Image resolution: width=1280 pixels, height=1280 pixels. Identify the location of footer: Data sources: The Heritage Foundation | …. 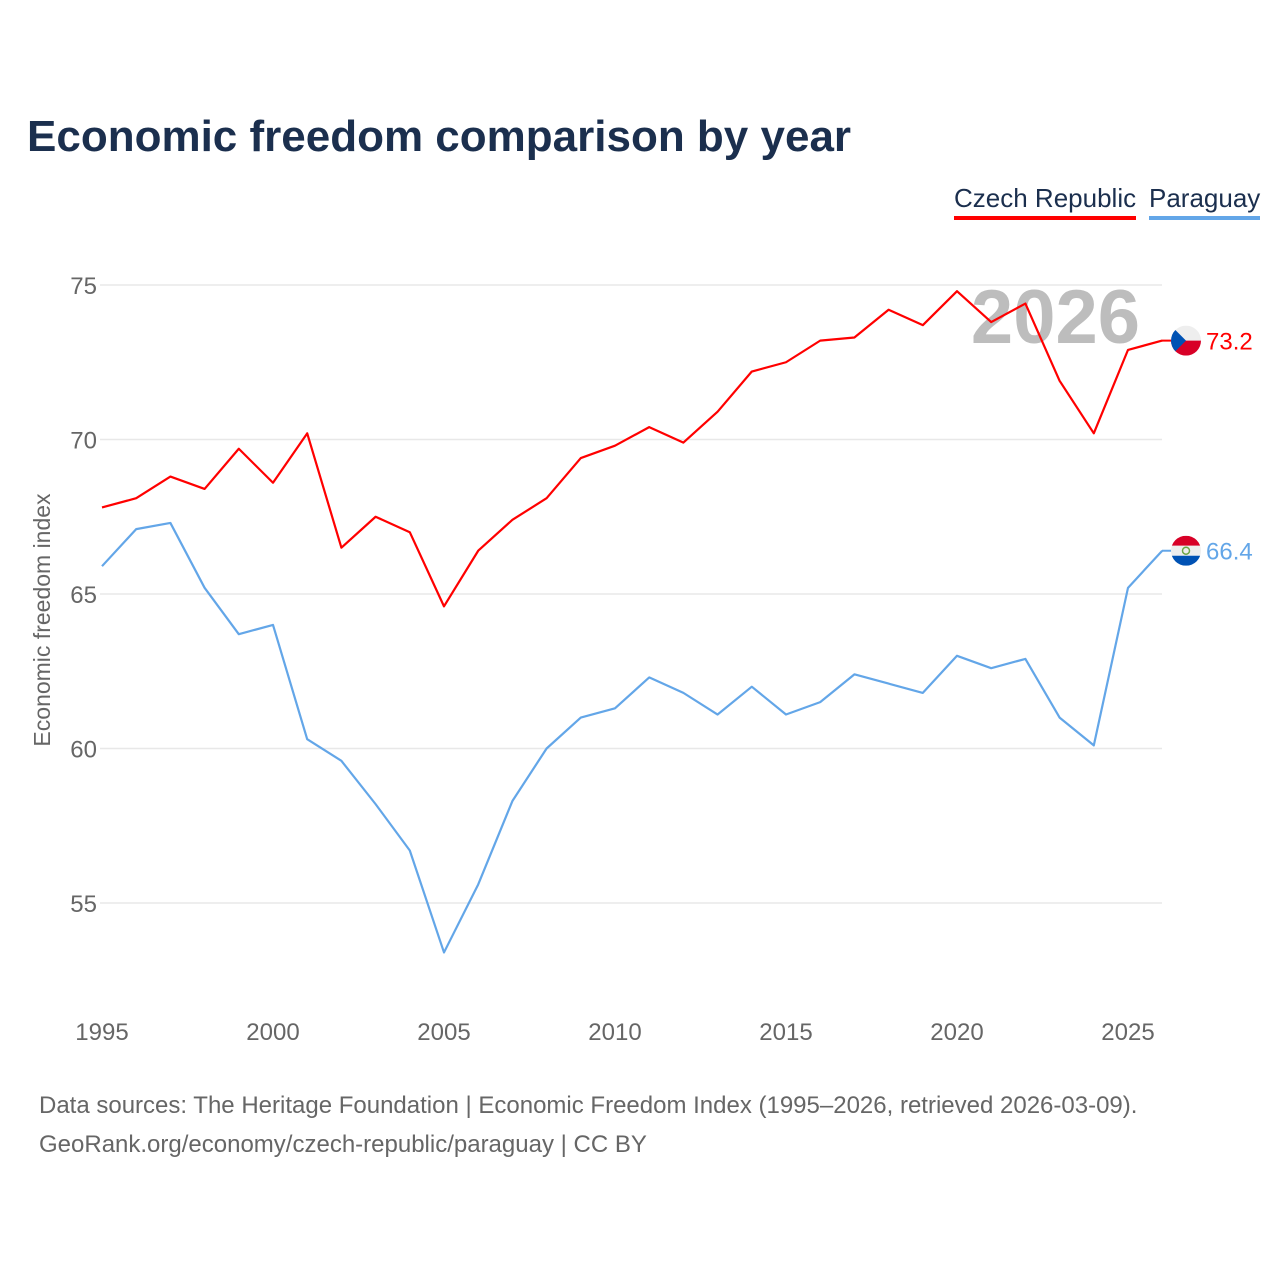
(588, 1125).